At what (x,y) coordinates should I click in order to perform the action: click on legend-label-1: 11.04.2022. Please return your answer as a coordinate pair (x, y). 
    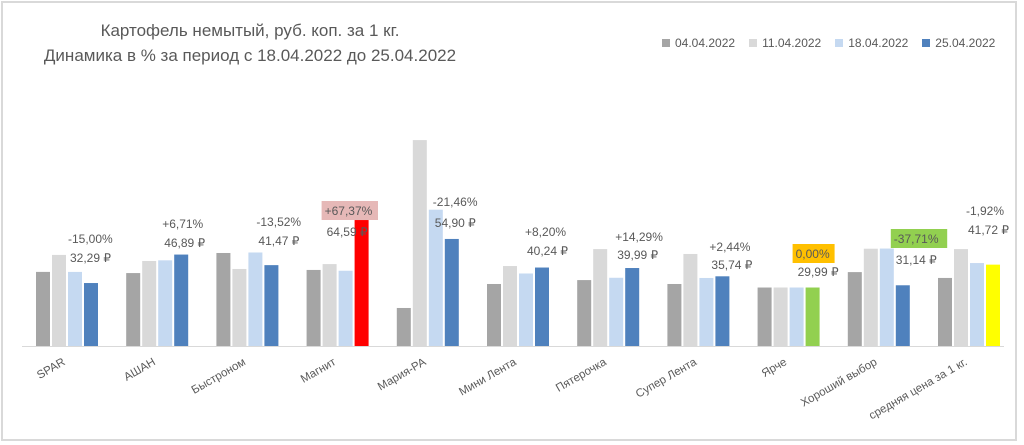
    Looking at the image, I should click on (792, 43).